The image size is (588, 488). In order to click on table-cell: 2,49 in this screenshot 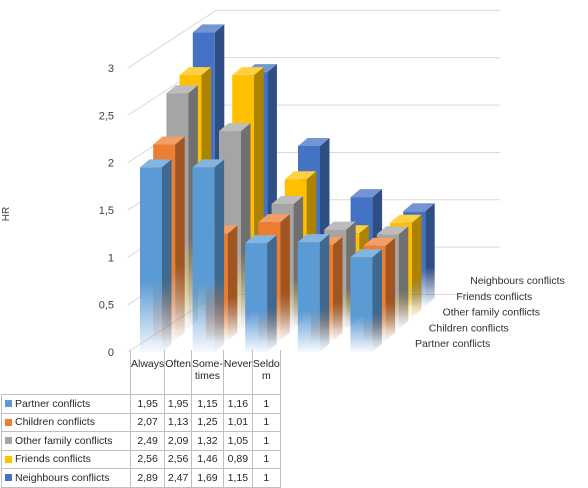, I will do `click(147, 441)`.